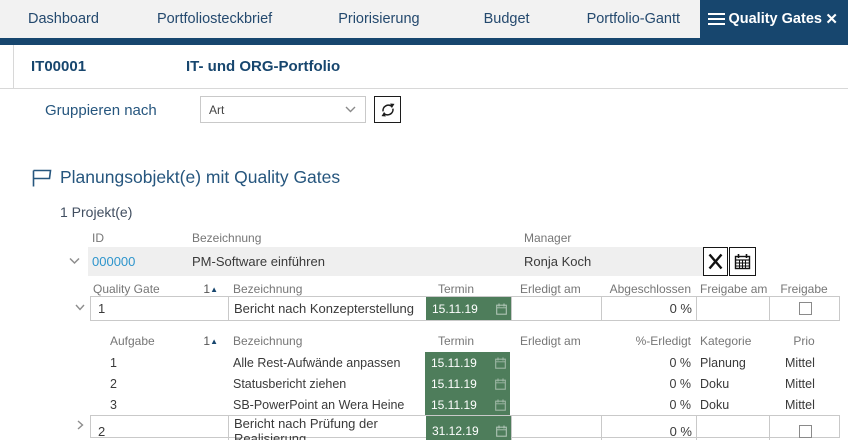  Describe the element at coordinates (455, 308) in the screenshot. I see `qg-due-date: 15.11.19` at that location.